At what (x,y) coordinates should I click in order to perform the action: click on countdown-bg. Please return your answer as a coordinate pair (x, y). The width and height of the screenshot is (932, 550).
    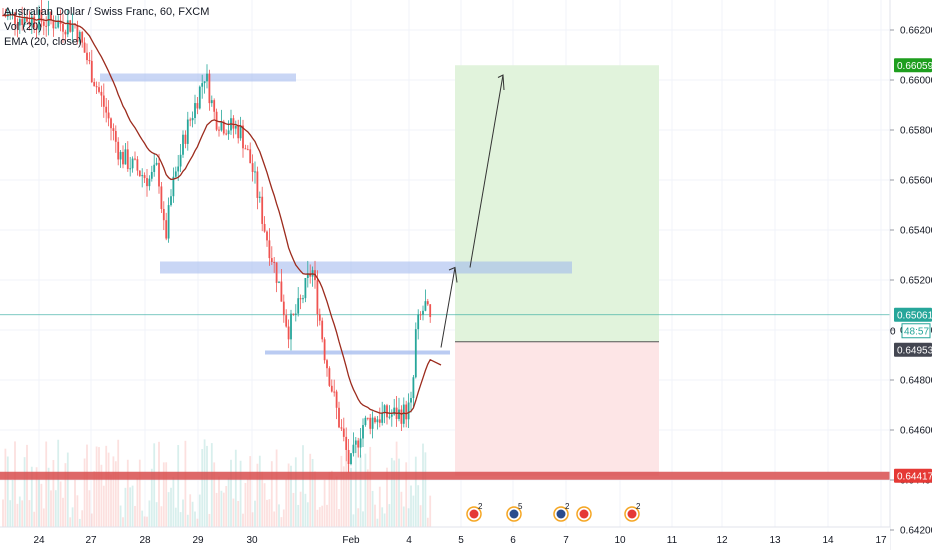
    Looking at the image, I should click on (916, 331).